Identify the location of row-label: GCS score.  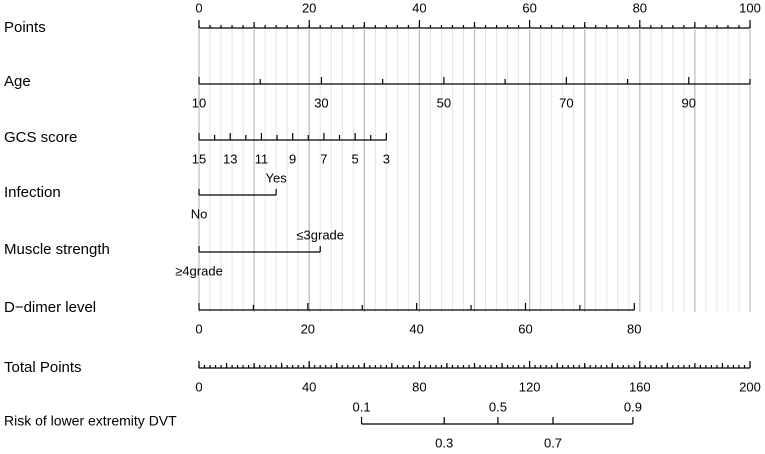
(40, 137).